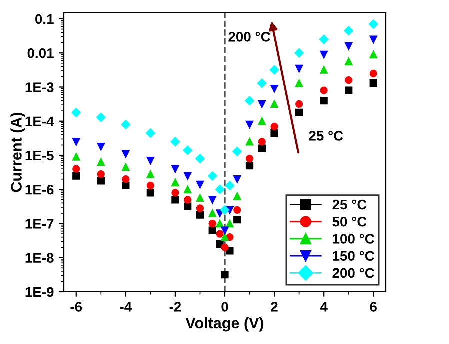 This screenshot has width=449, height=344. I want to click on x-tick-label: 4, so click(324, 307).